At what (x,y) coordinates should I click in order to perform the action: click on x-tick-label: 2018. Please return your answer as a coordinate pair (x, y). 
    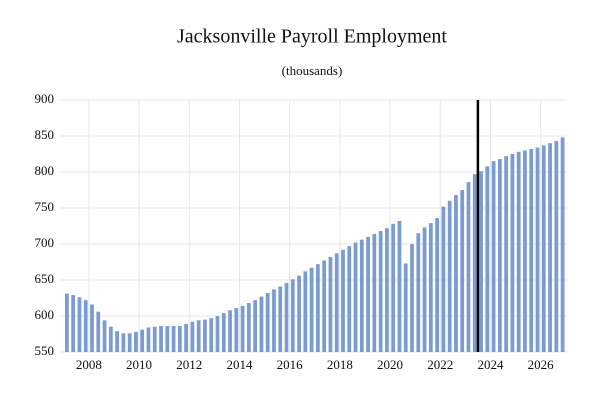
    Looking at the image, I should click on (340, 364).